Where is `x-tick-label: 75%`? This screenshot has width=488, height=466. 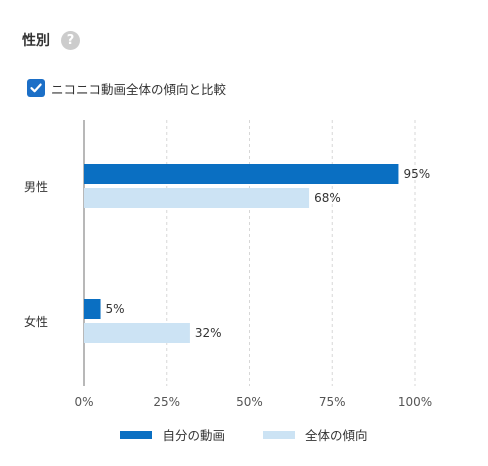
x-tick-label: 75% is located at coordinates (332, 402).